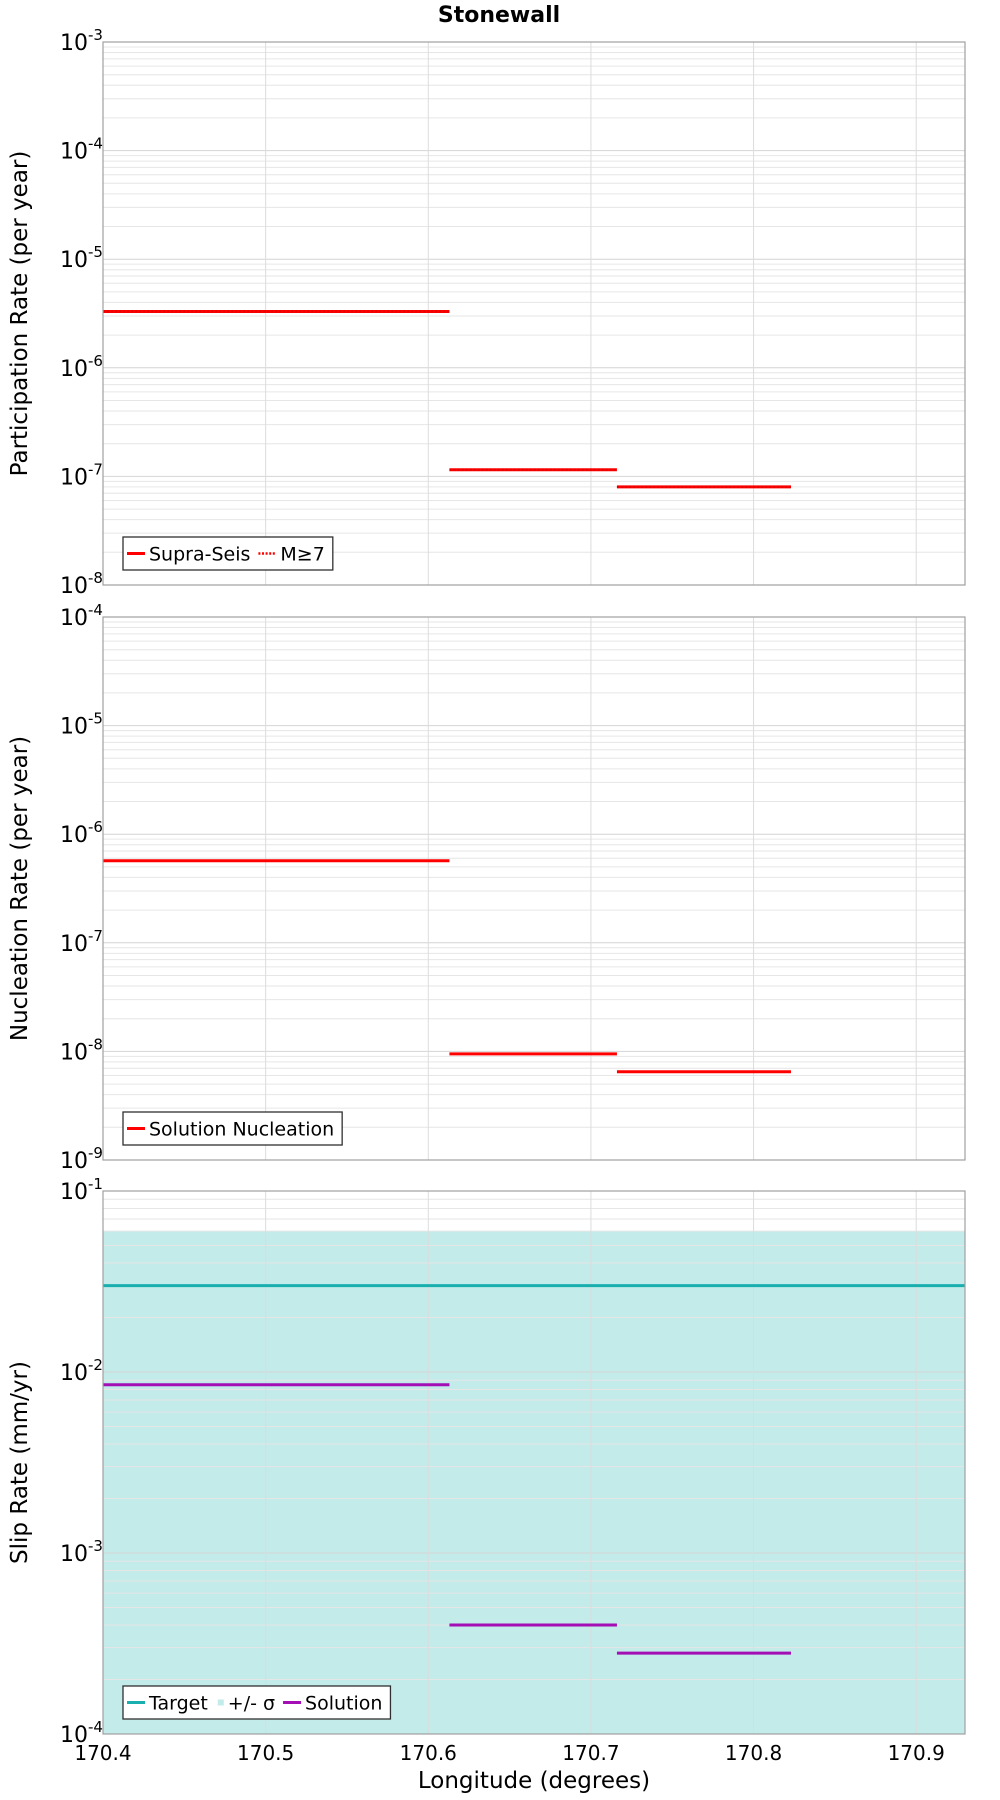 The image size is (1000, 1800). I want to click on legend-item: Solution, so click(332, 1704).